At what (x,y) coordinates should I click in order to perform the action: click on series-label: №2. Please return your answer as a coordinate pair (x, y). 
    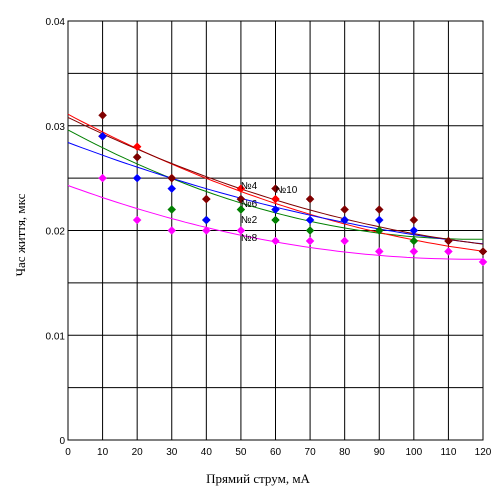
    Looking at the image, I should click on (249, 220).